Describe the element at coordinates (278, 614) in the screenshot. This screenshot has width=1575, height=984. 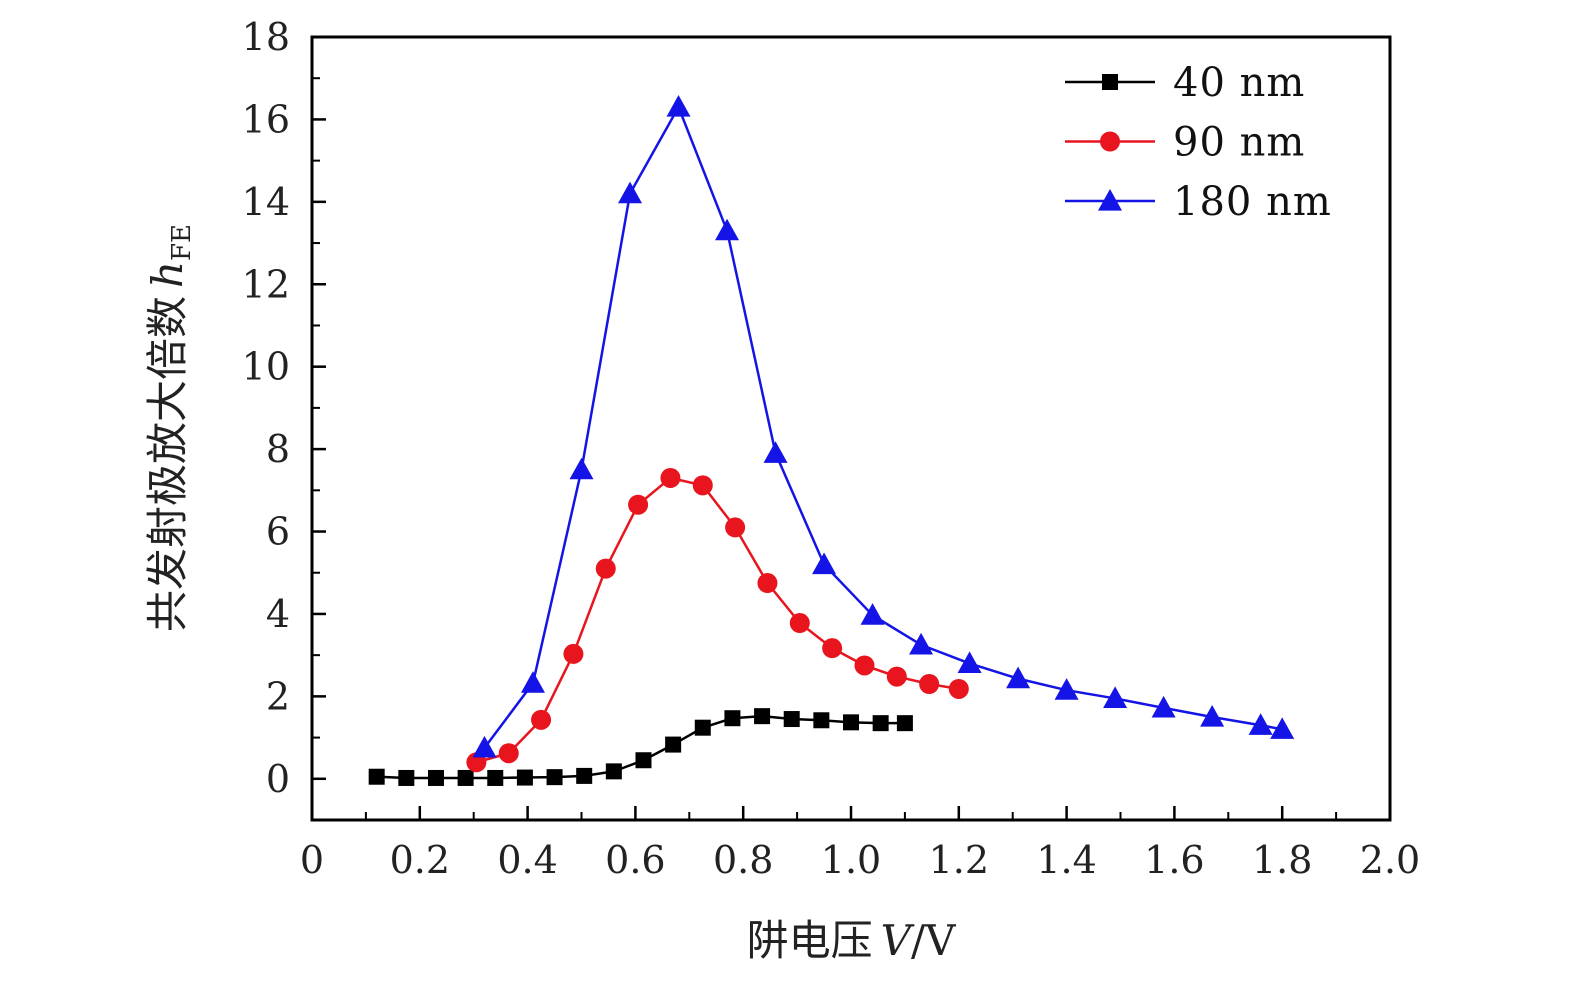
I see `y-tick-label: 4` at that location.